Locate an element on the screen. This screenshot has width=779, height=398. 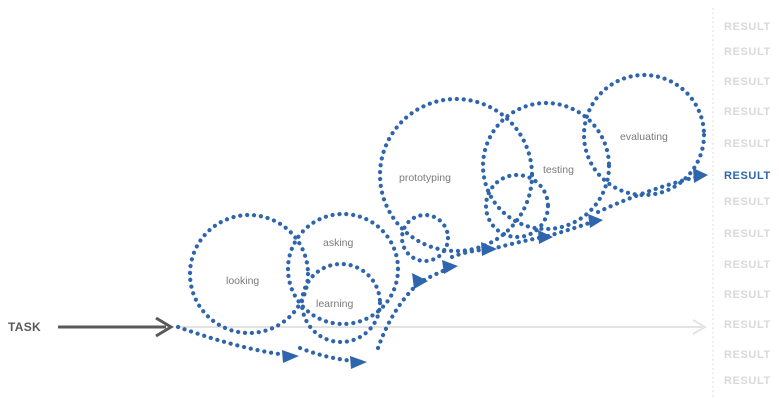
circle-label-looking: looking is located at coordinates (242, 281).